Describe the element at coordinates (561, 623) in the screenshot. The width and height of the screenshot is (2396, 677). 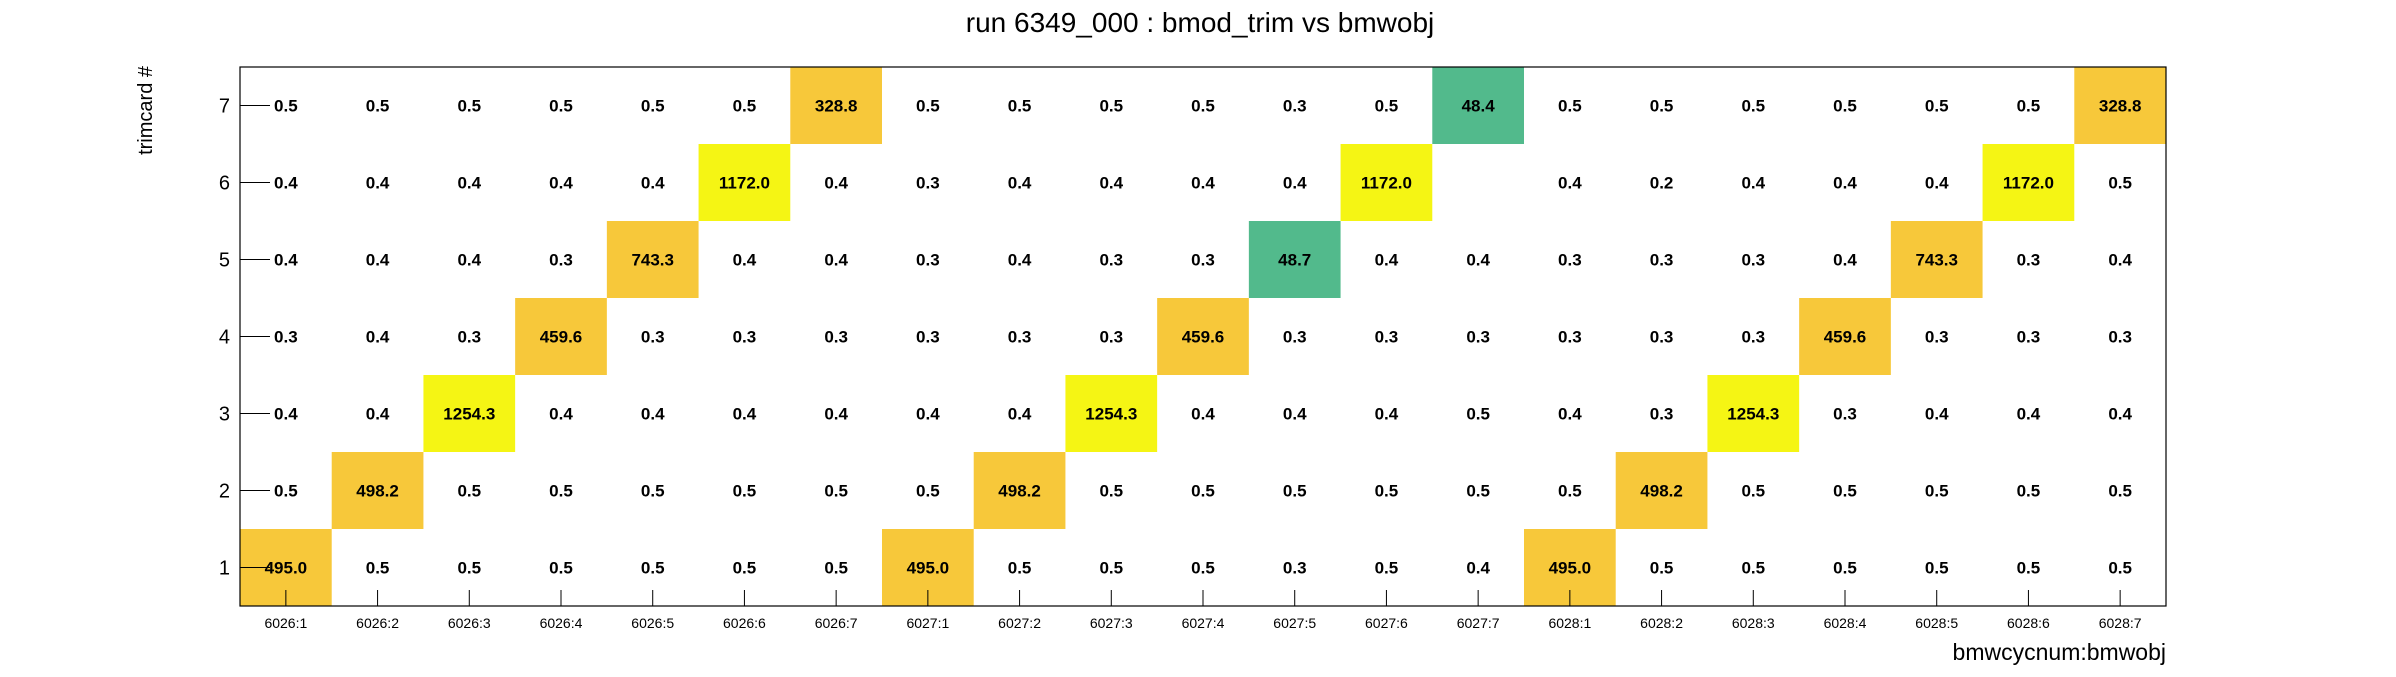
I see `x-tick-label: 6026:4` at that location.